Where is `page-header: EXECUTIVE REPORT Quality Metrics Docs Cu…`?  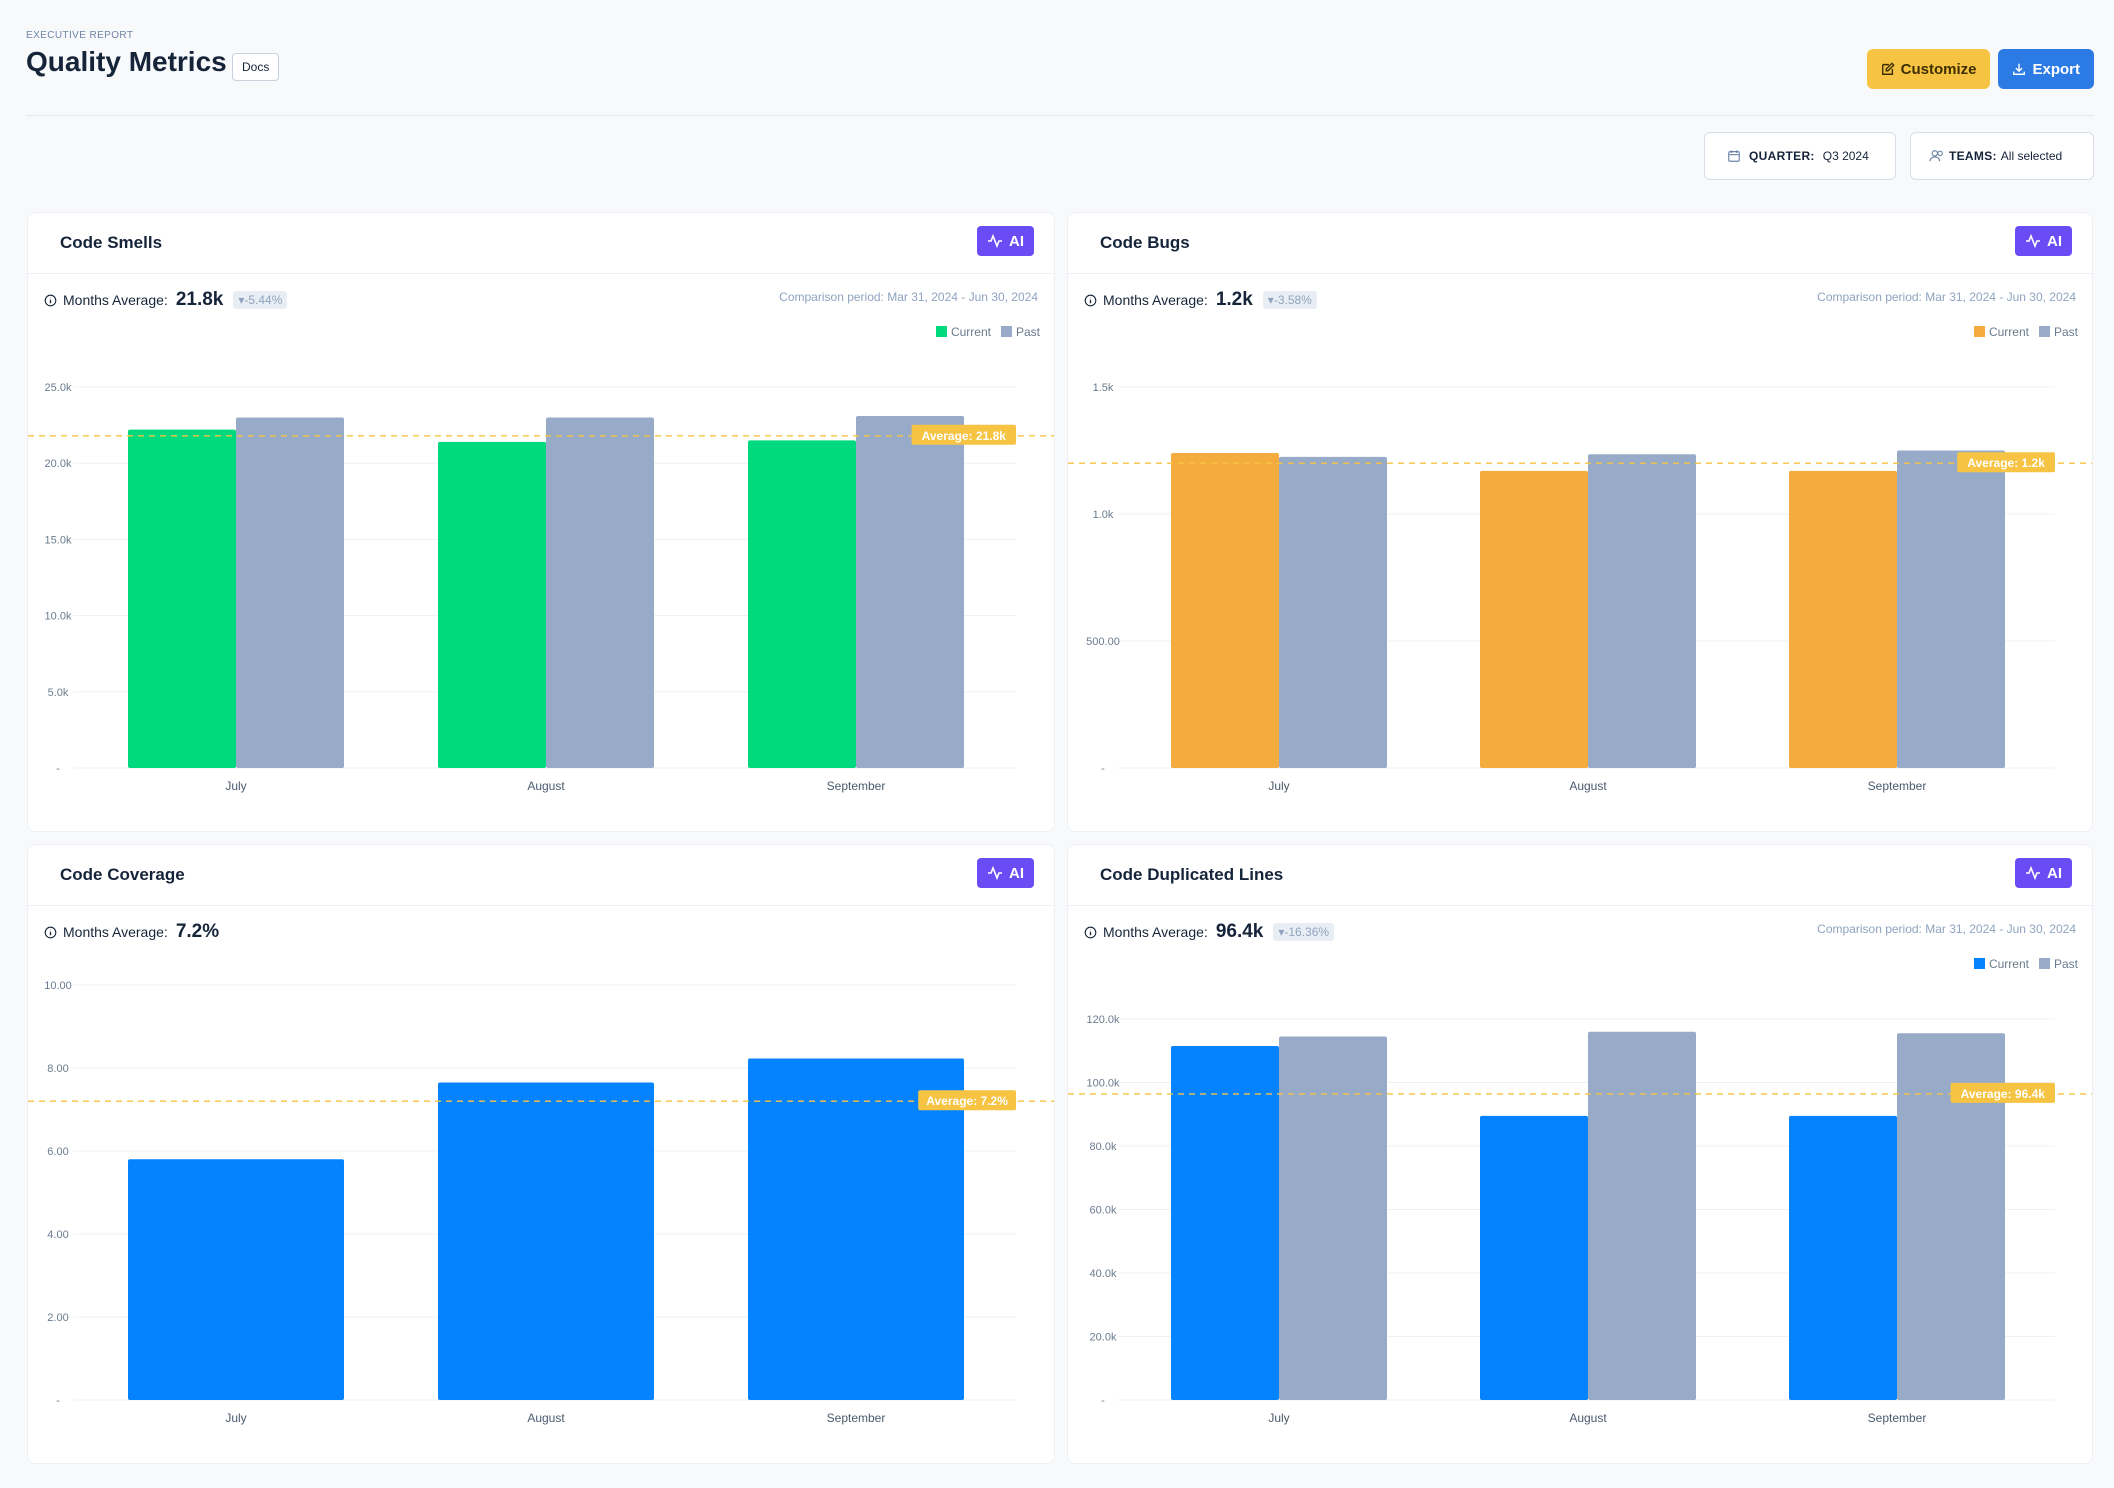
page-header: EXECUTIVE REPORT Quality Metrics Docs Cu… is located at coordinates (1060, 71).